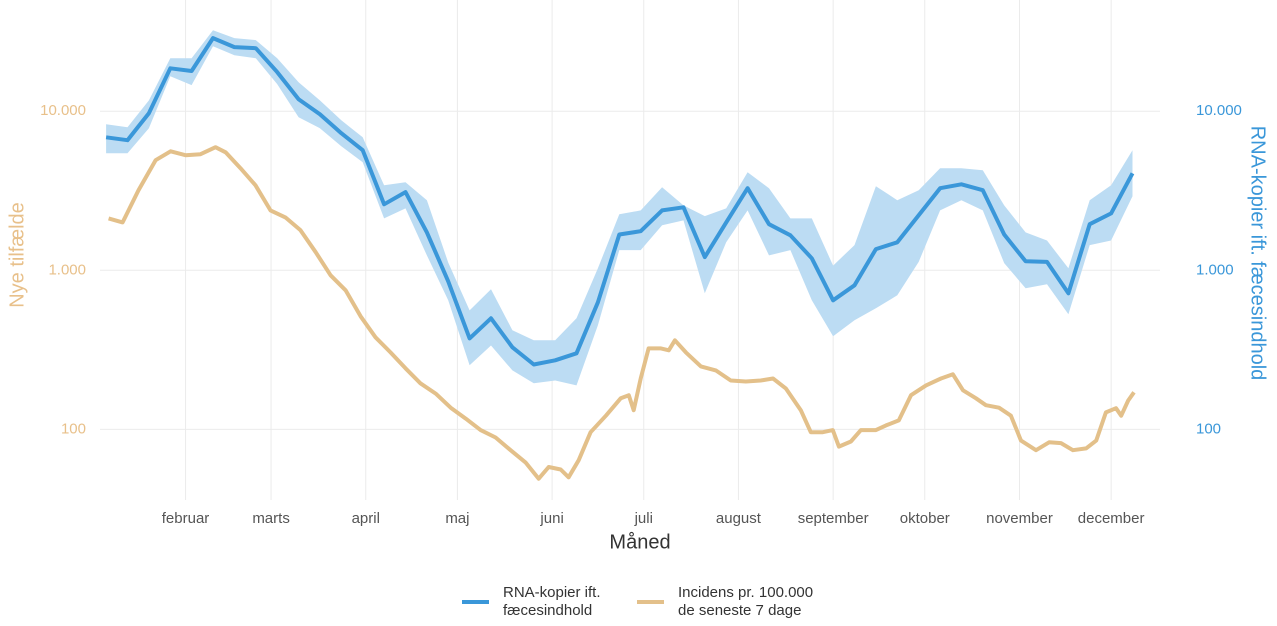 This screenshot has width=1277, height=626. What do you see at coordinates (1111, 518) in the screenshot?
I see `x-tick-label: december` at bounding box center [1111, 518].